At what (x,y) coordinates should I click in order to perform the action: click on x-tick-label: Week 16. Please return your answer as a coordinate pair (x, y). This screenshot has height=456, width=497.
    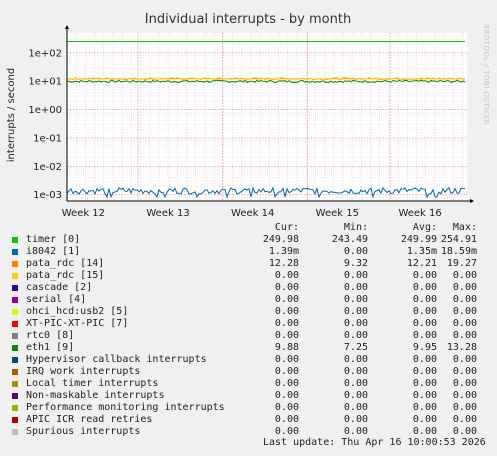
    Looking at the image, I should click on (419, 213).